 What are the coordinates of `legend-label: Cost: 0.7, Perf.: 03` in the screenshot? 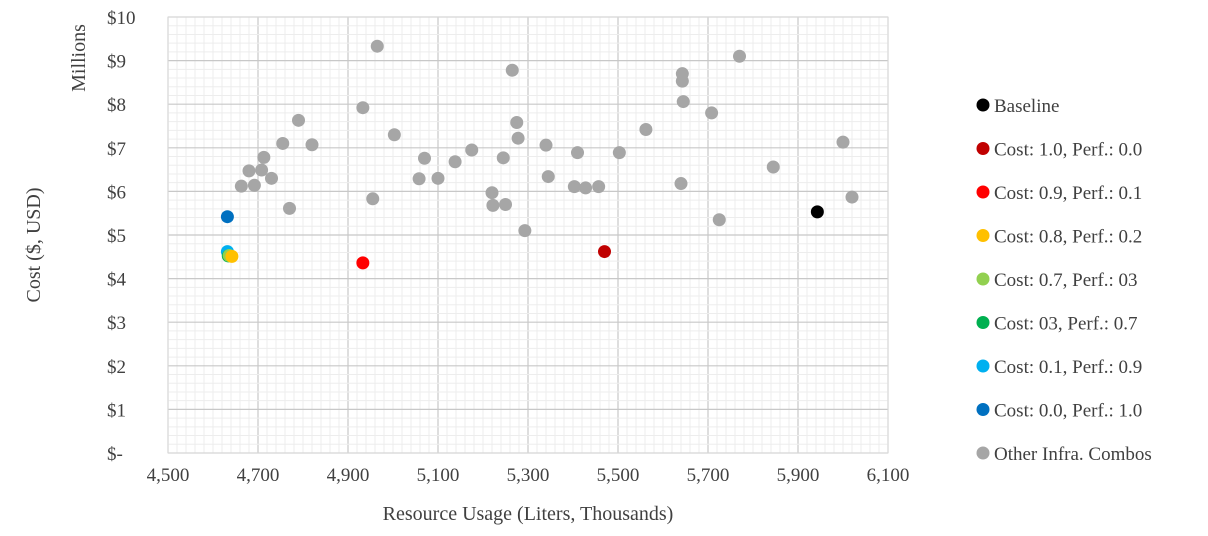 It's located at (1066, 280).